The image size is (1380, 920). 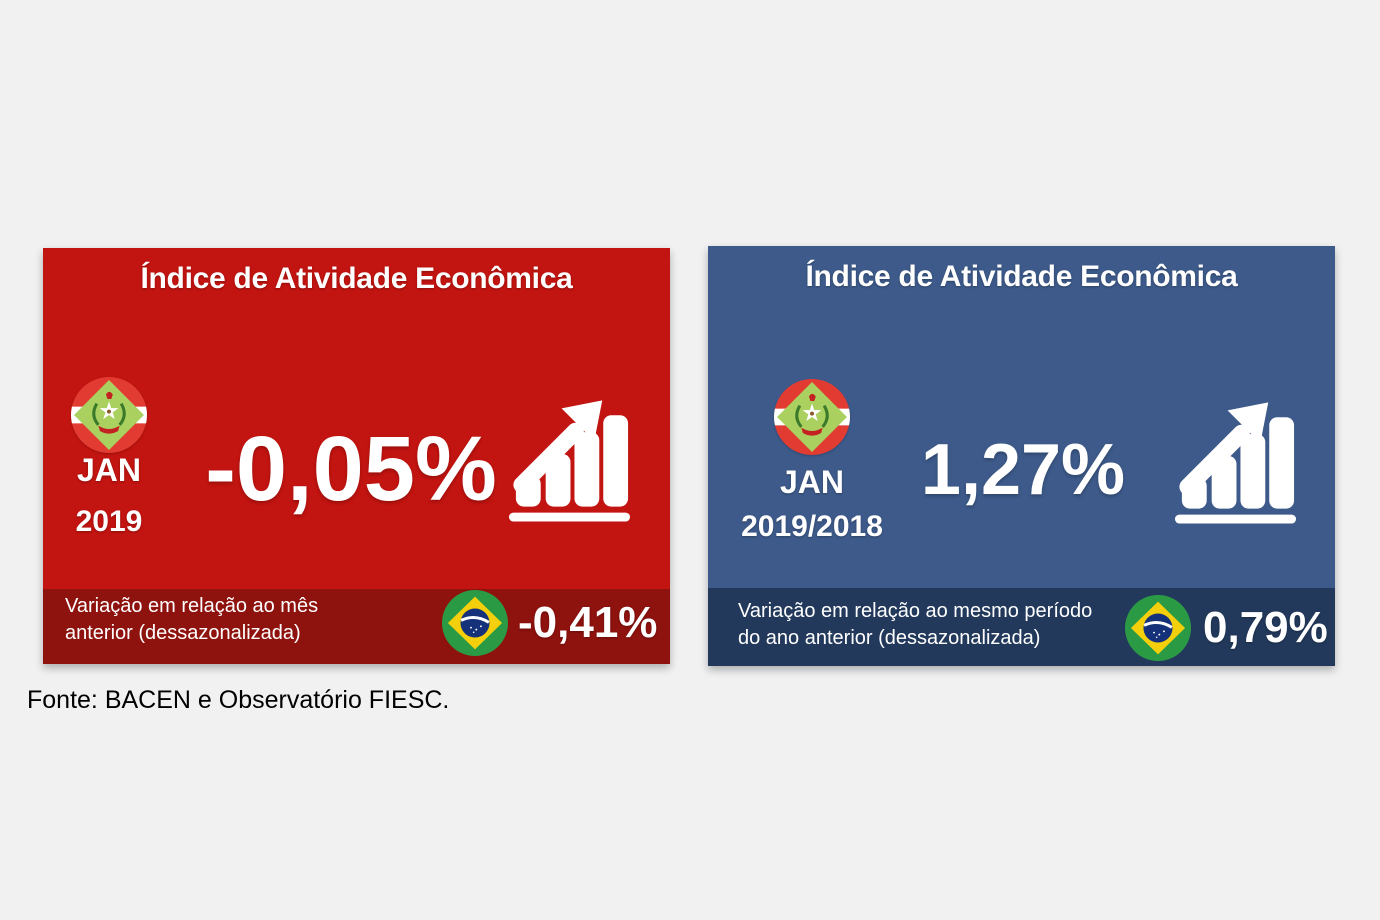 I want to click on state-value: 1,27%, so click(x=1023, y=470).